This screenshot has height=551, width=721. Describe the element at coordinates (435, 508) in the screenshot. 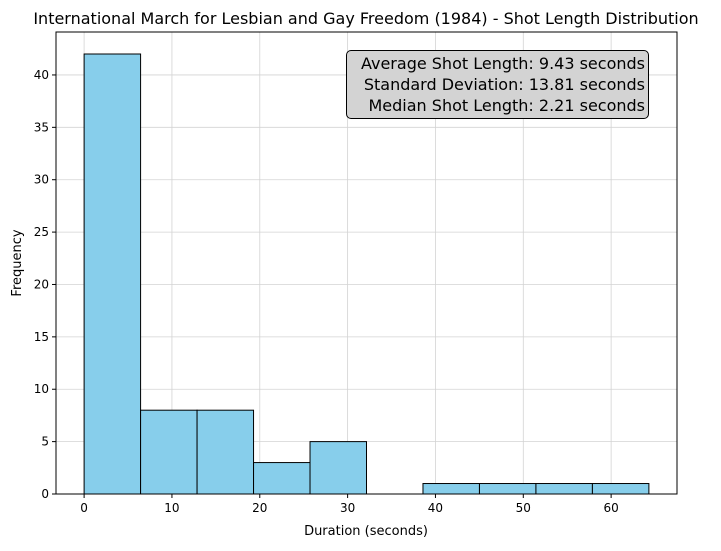

I see `x-tick-label: 40` at that location.